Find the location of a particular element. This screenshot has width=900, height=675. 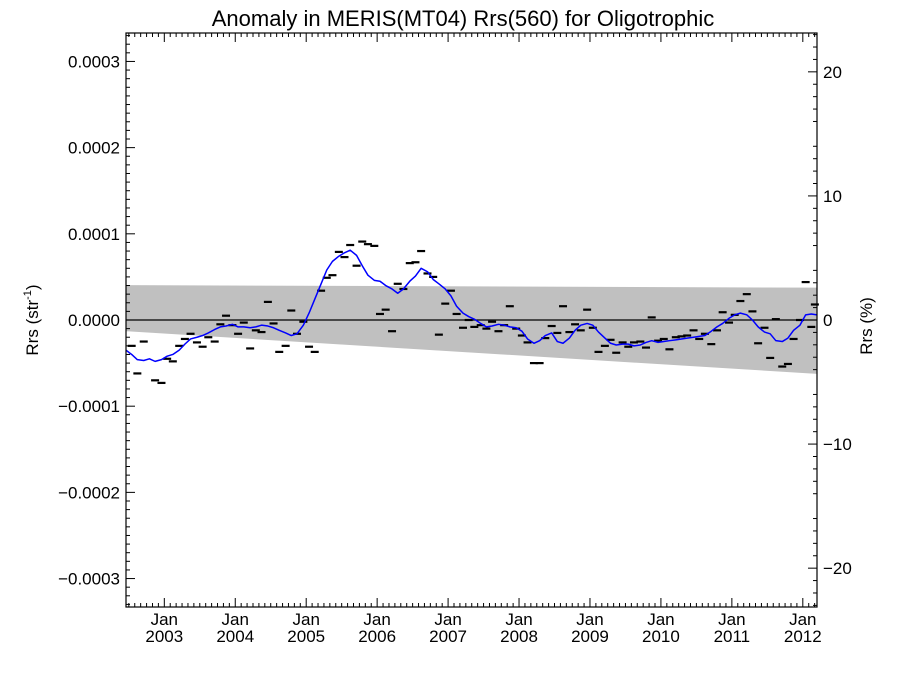

y-right-tick-label: −10 is located at coordinates (837, 444).